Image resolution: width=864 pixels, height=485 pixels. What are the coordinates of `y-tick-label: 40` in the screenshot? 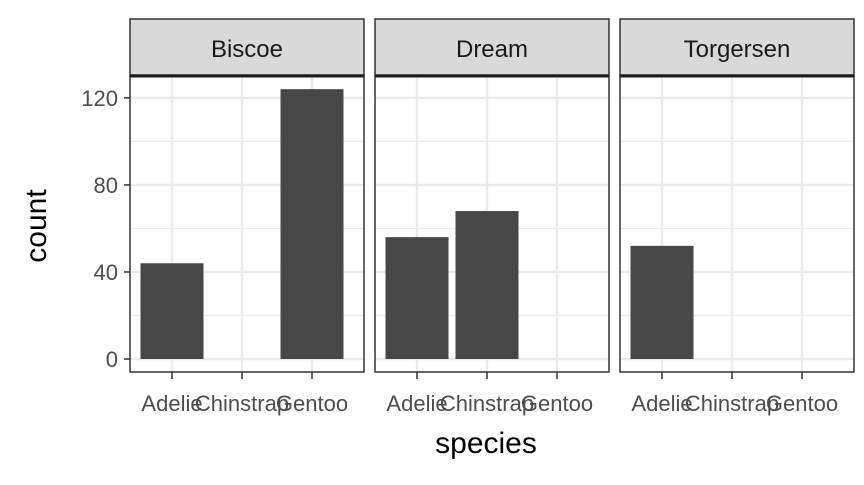 It's located at (106, 272).